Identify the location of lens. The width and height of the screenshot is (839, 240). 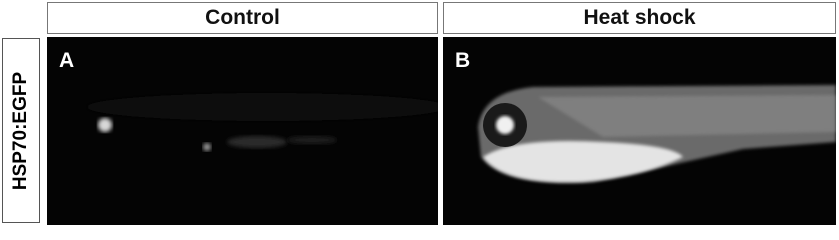
(505, 125).